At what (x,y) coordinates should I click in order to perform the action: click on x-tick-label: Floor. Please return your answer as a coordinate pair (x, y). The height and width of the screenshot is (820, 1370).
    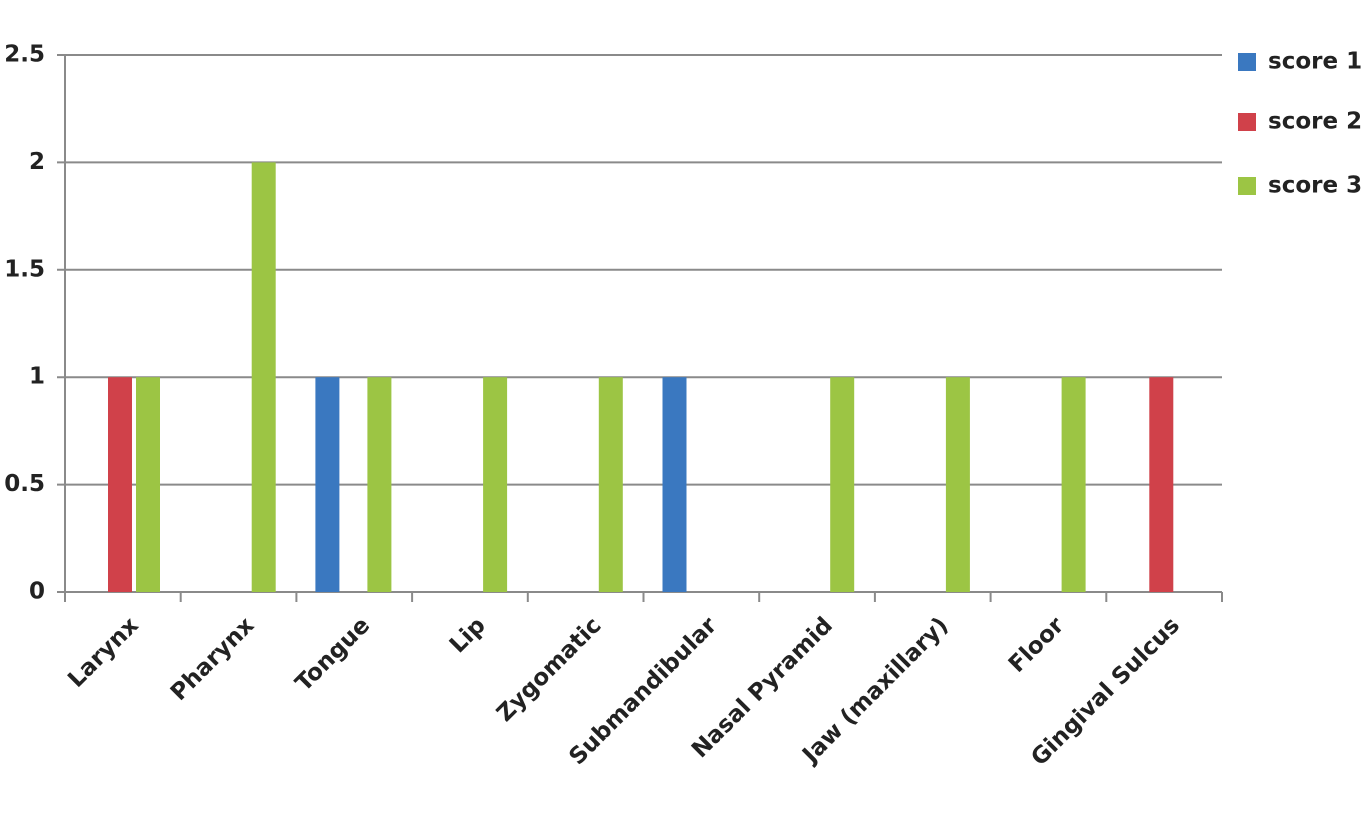
    Looking at the image, I should click on (1037, 645).